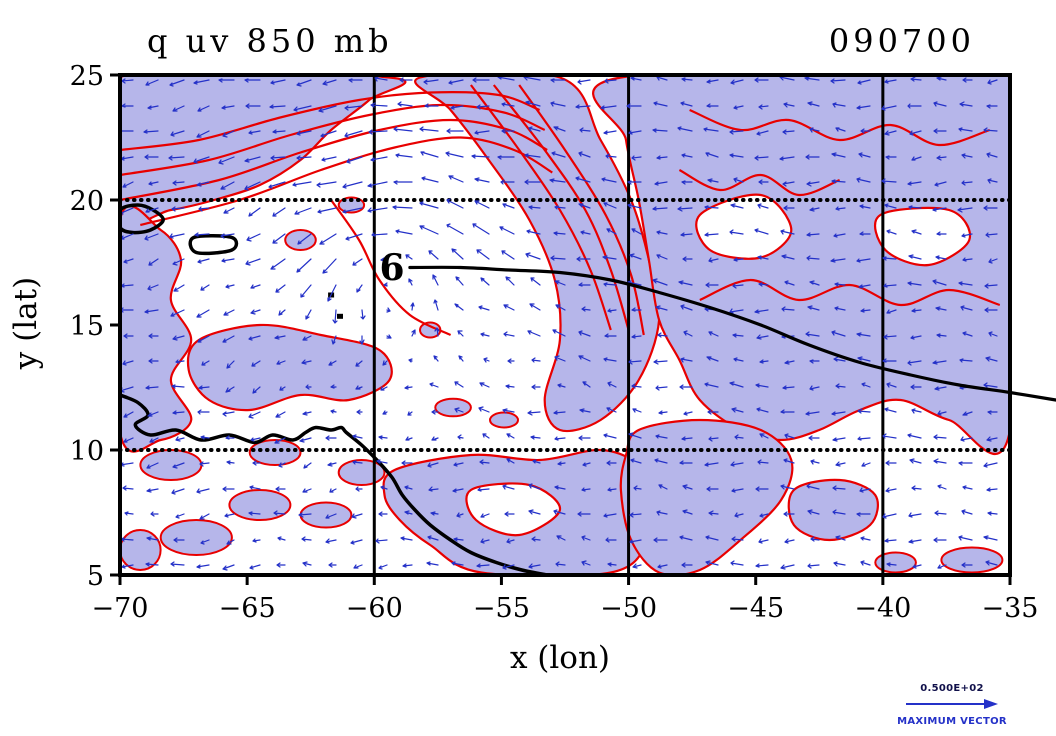 Image resolution: width=1056 pixels, height=736 pixels. I want to click on x-tick-label: −35, so click(1010, 608).